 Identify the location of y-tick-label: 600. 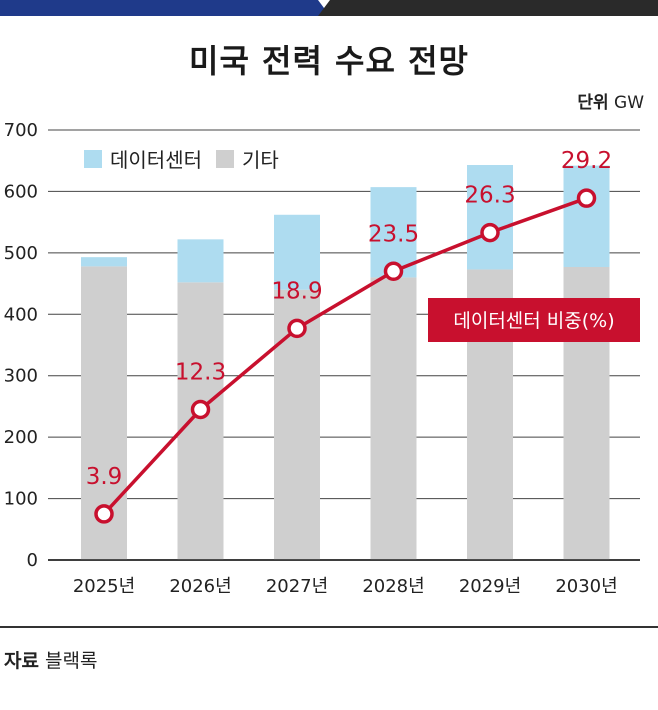
(21, 191).